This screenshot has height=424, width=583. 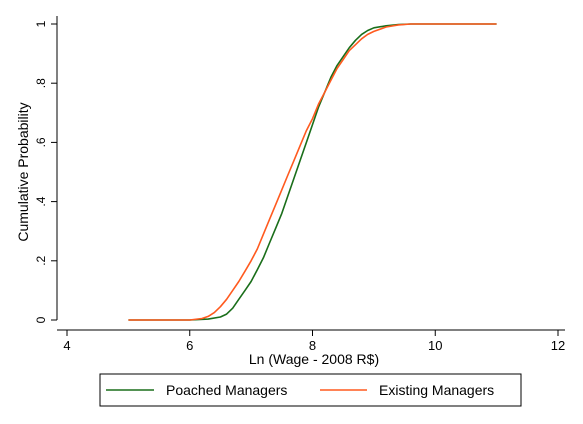 I want to click on y-tick-label: .2, so click(x=41, y=260).